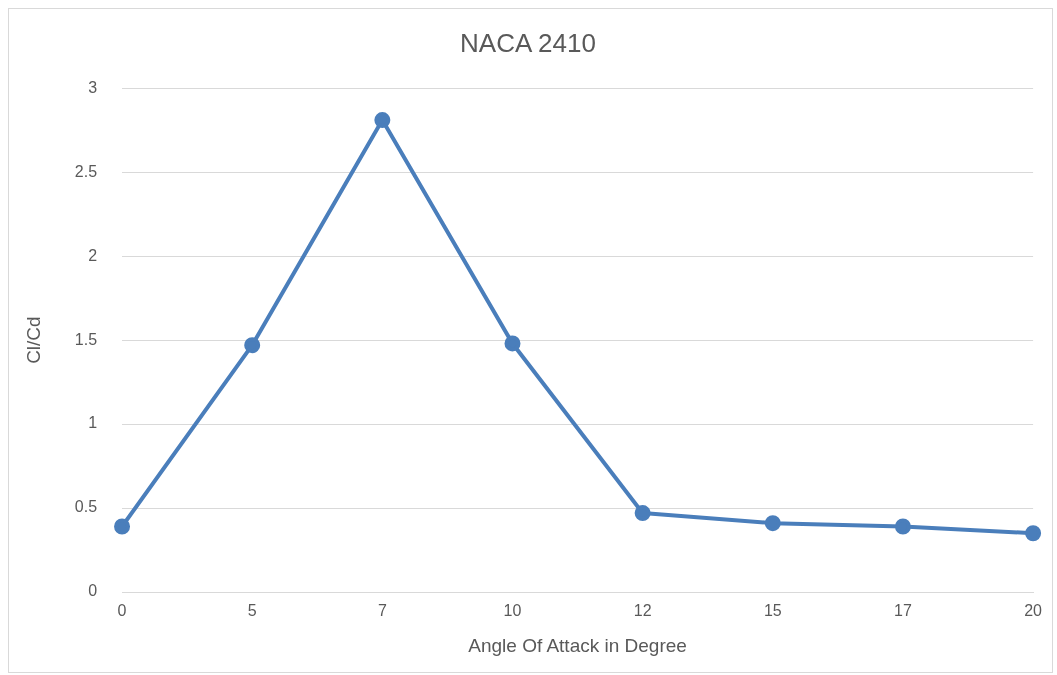 This screenshot has width=1057, height=675. I want to click on x-tick-label: 12, so click(642, 611).